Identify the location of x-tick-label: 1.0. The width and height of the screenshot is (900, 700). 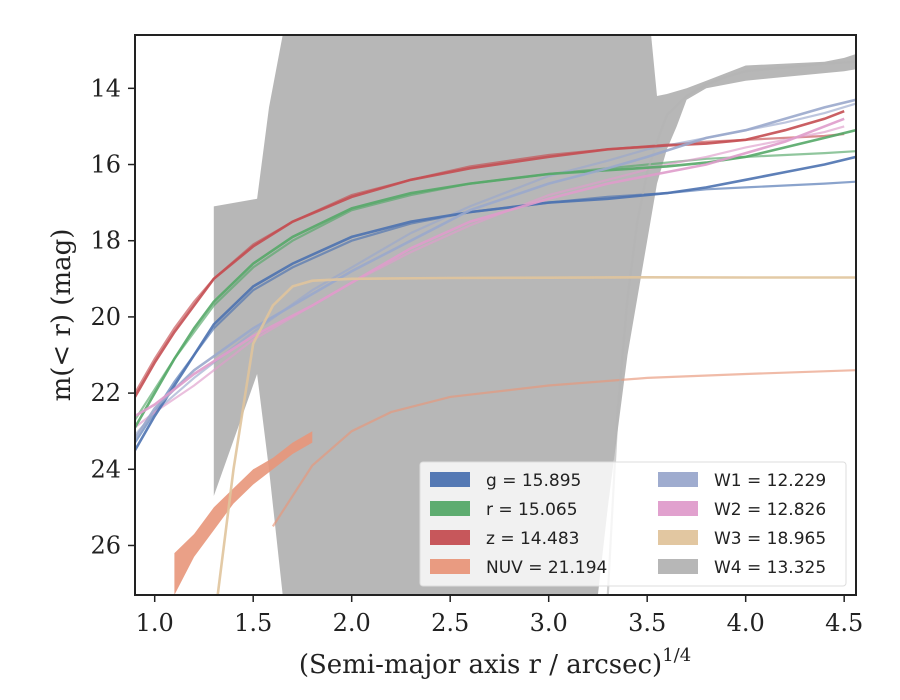
(155, 623).